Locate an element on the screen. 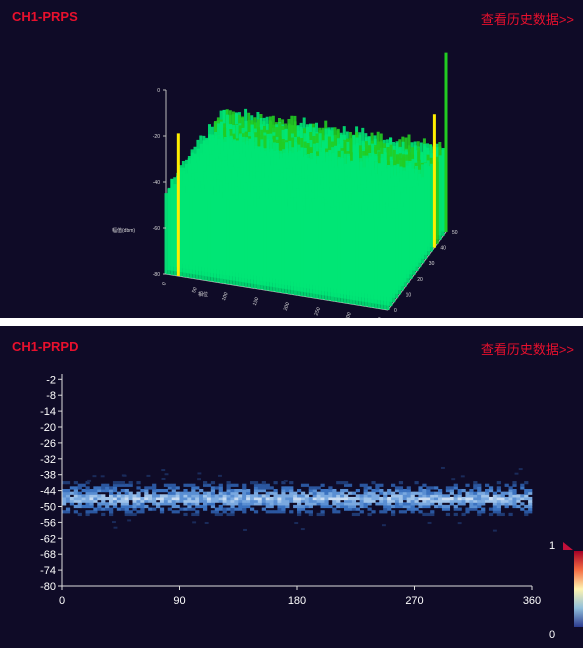  prps-history-link: 查看历史数据>> is located at coordinates (527, 19).